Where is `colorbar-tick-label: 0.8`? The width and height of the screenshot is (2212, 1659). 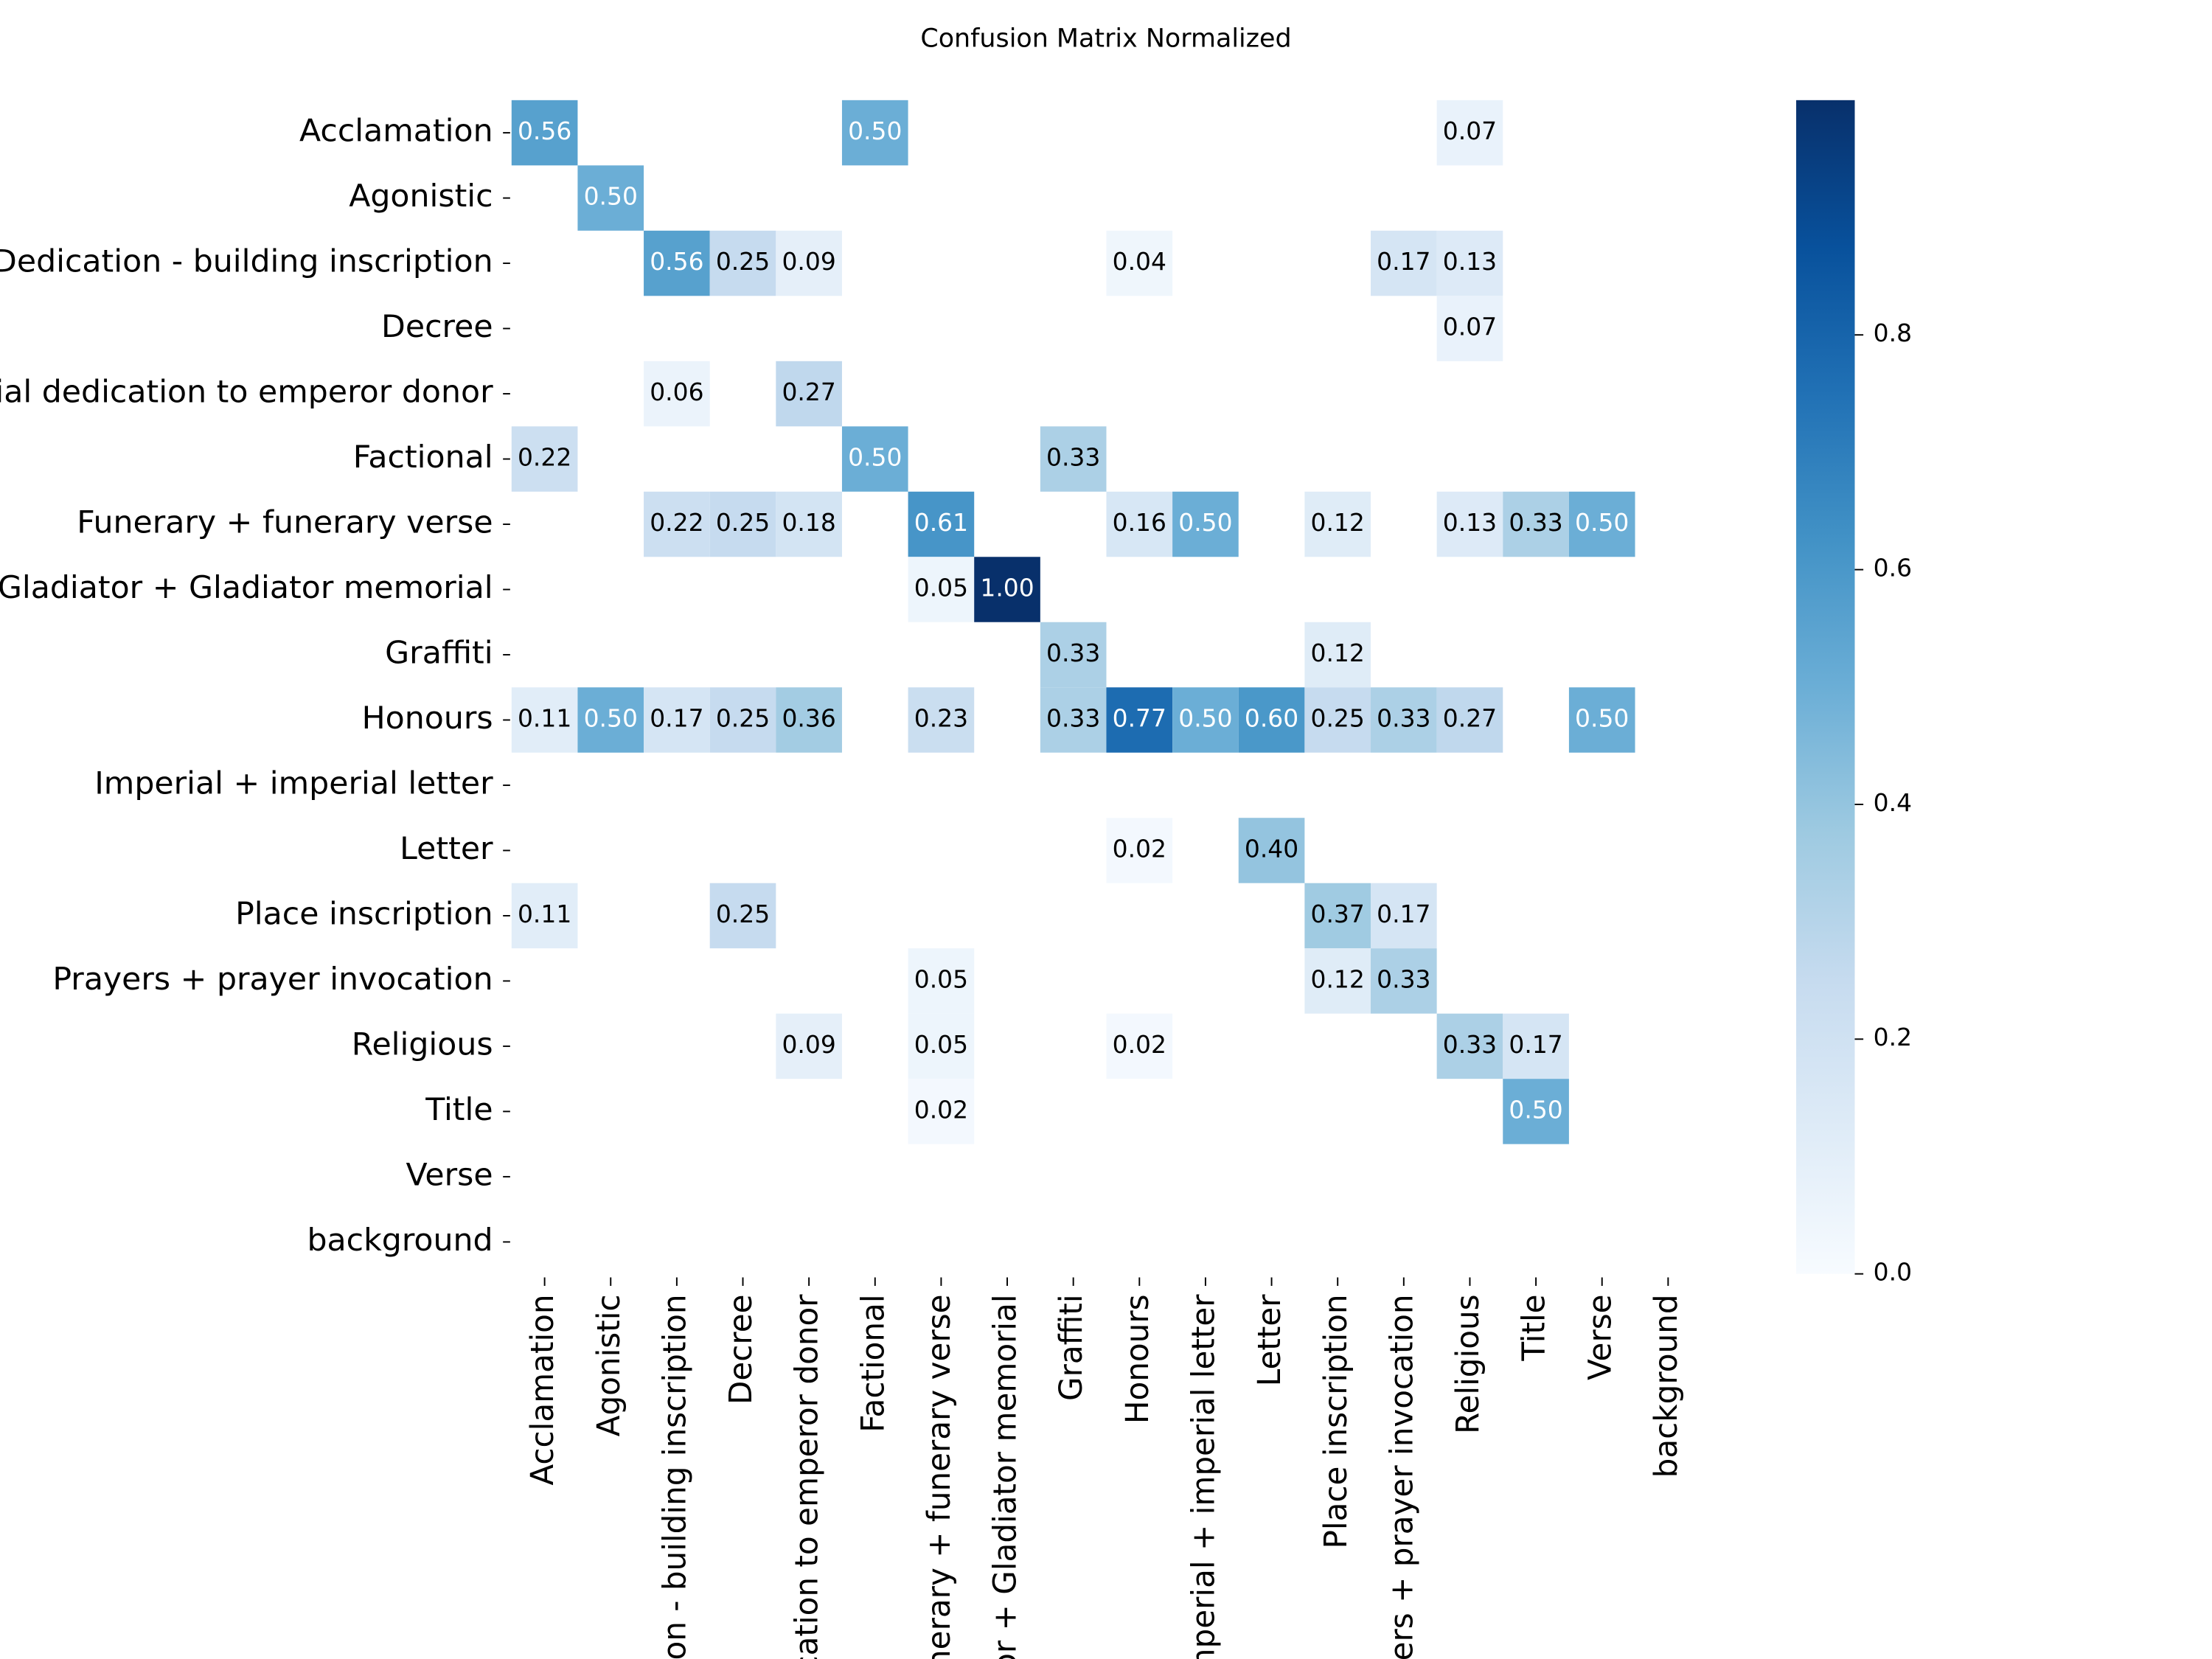 colorbar-tick-label: 0.8 is located at coordinates (1893, 333).